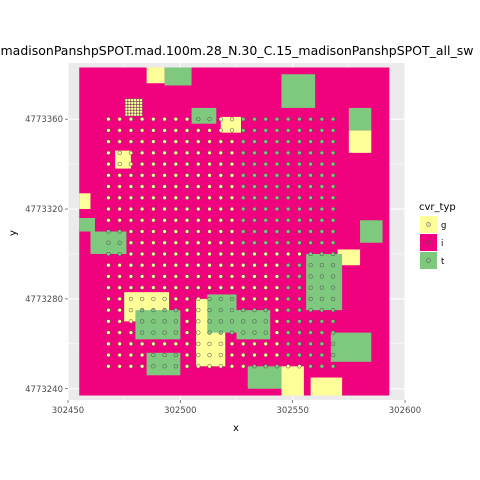  Describe the element at coordinates (428, 260) in the screenshot. I see `legend-point-t` at that location.